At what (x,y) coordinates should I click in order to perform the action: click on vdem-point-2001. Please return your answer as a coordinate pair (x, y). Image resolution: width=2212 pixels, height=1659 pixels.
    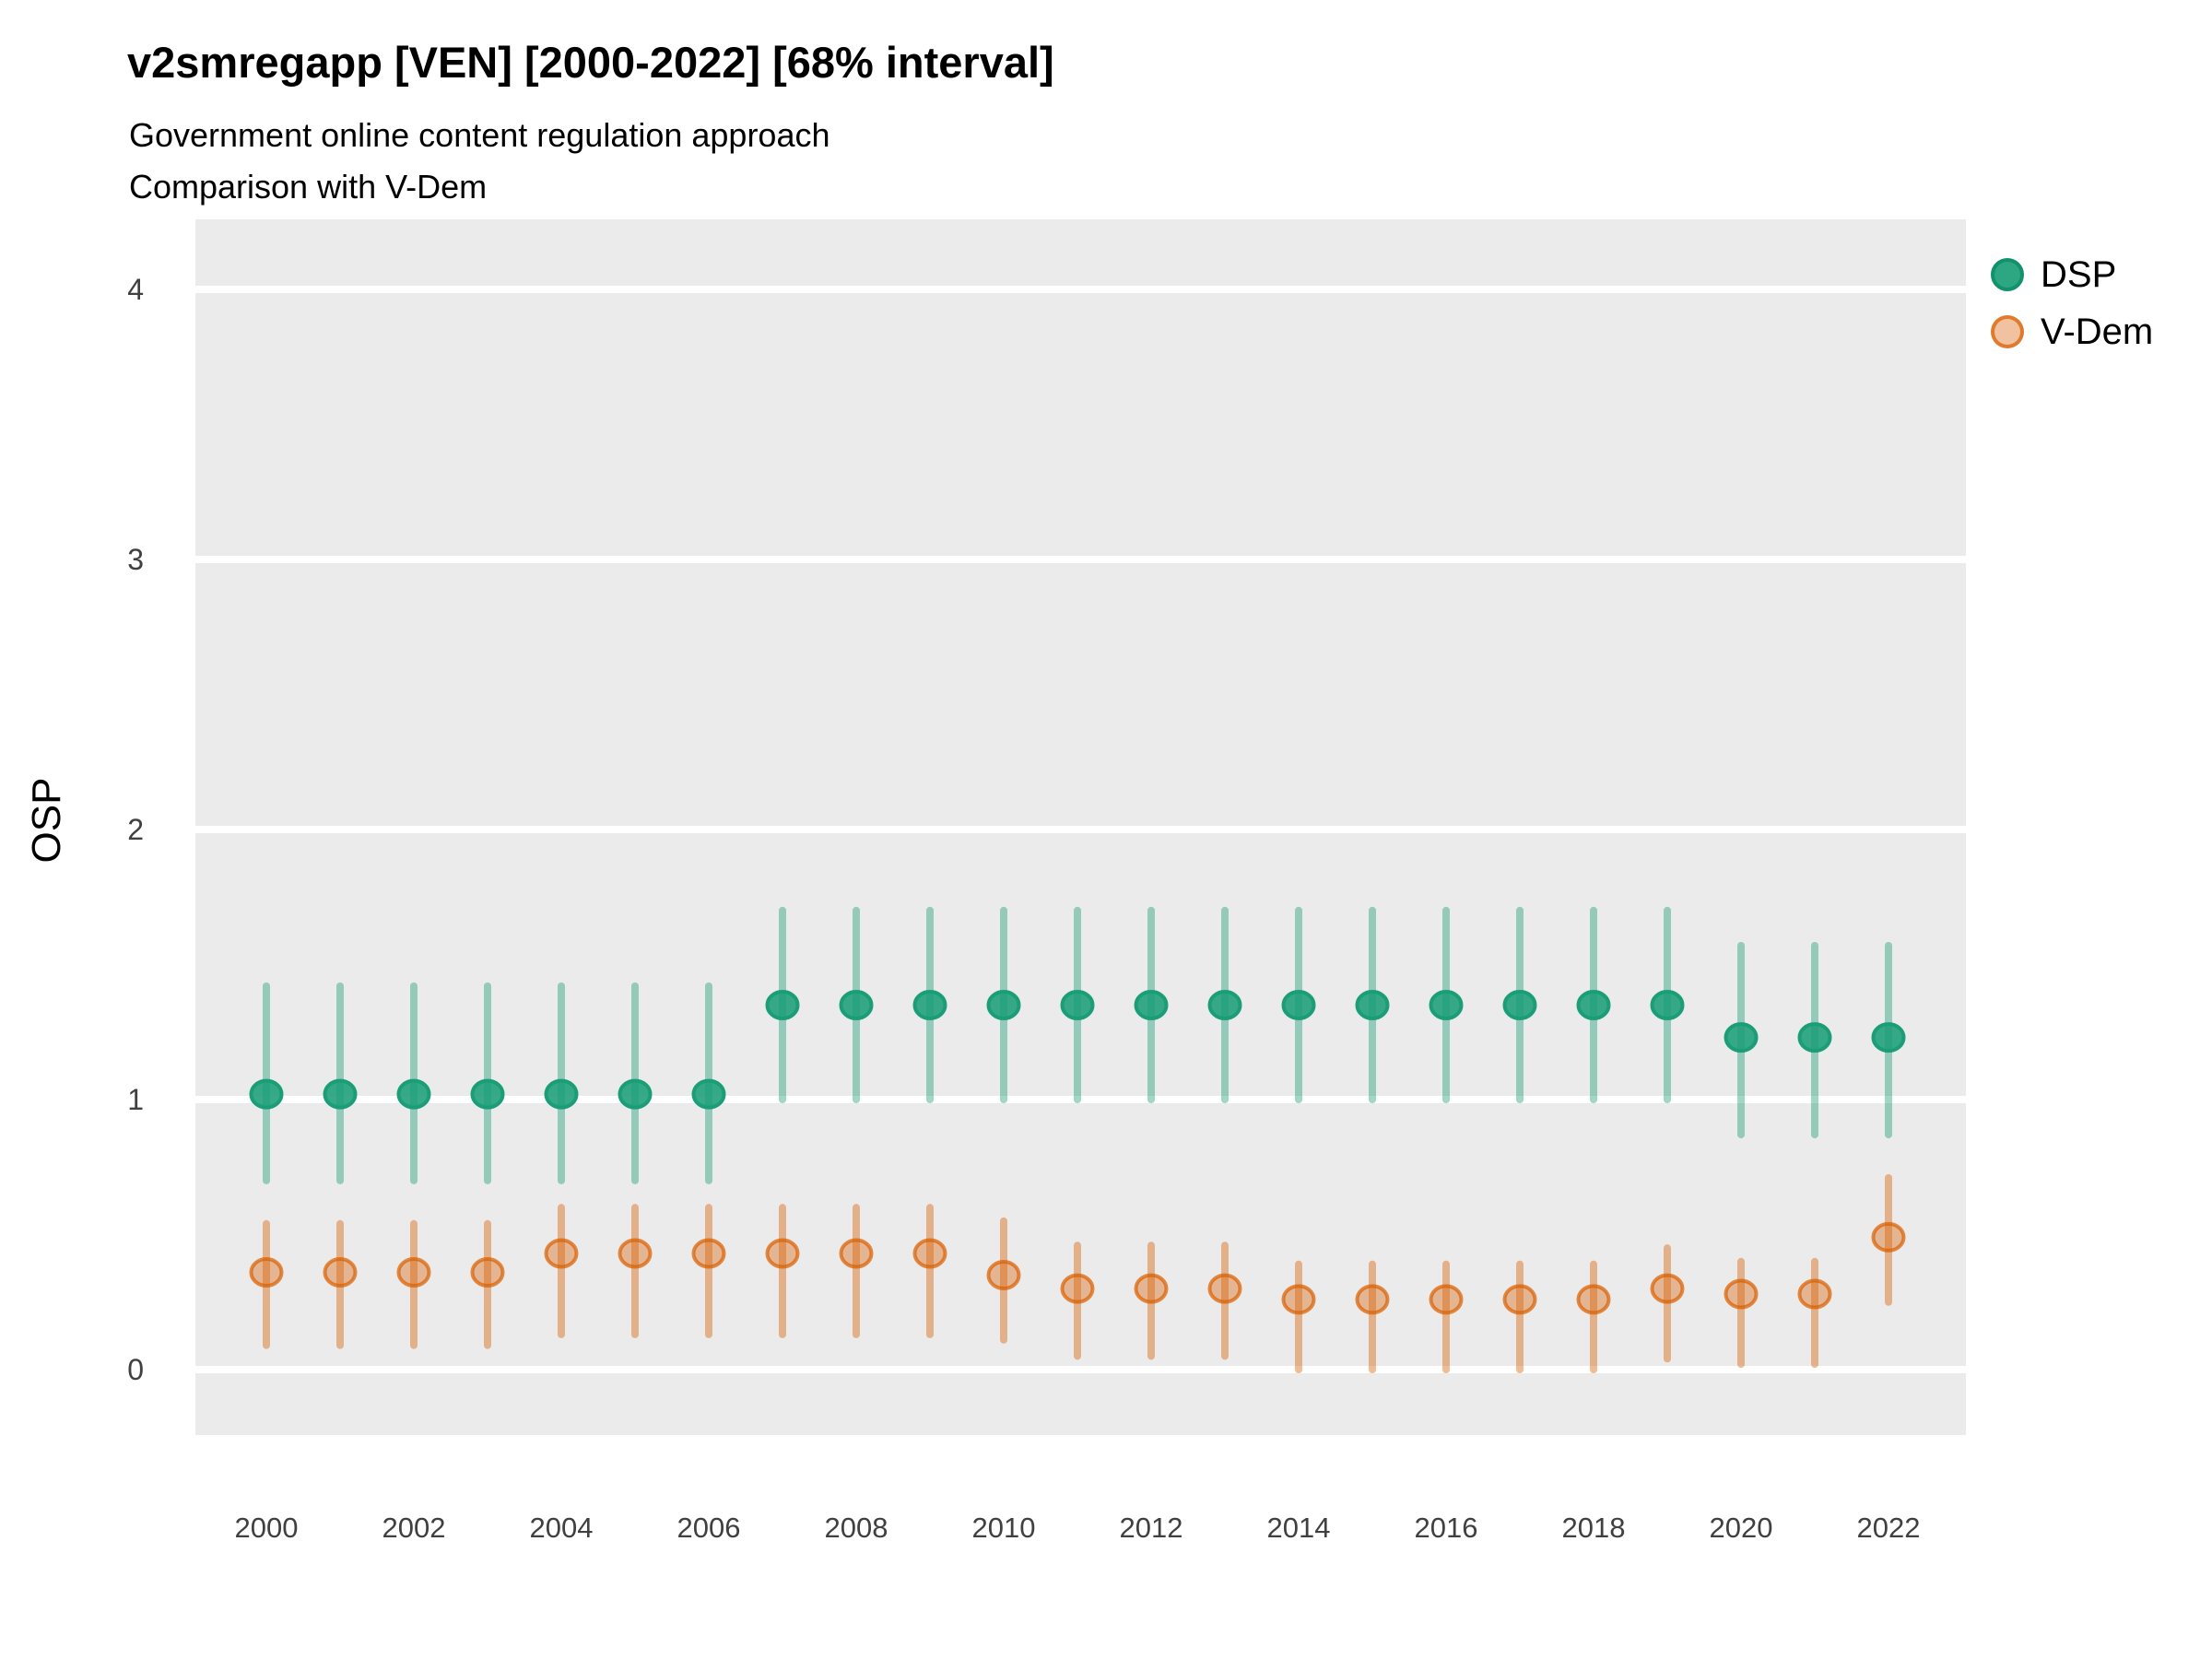
    Looking at the image, I should click on (340, 1272).